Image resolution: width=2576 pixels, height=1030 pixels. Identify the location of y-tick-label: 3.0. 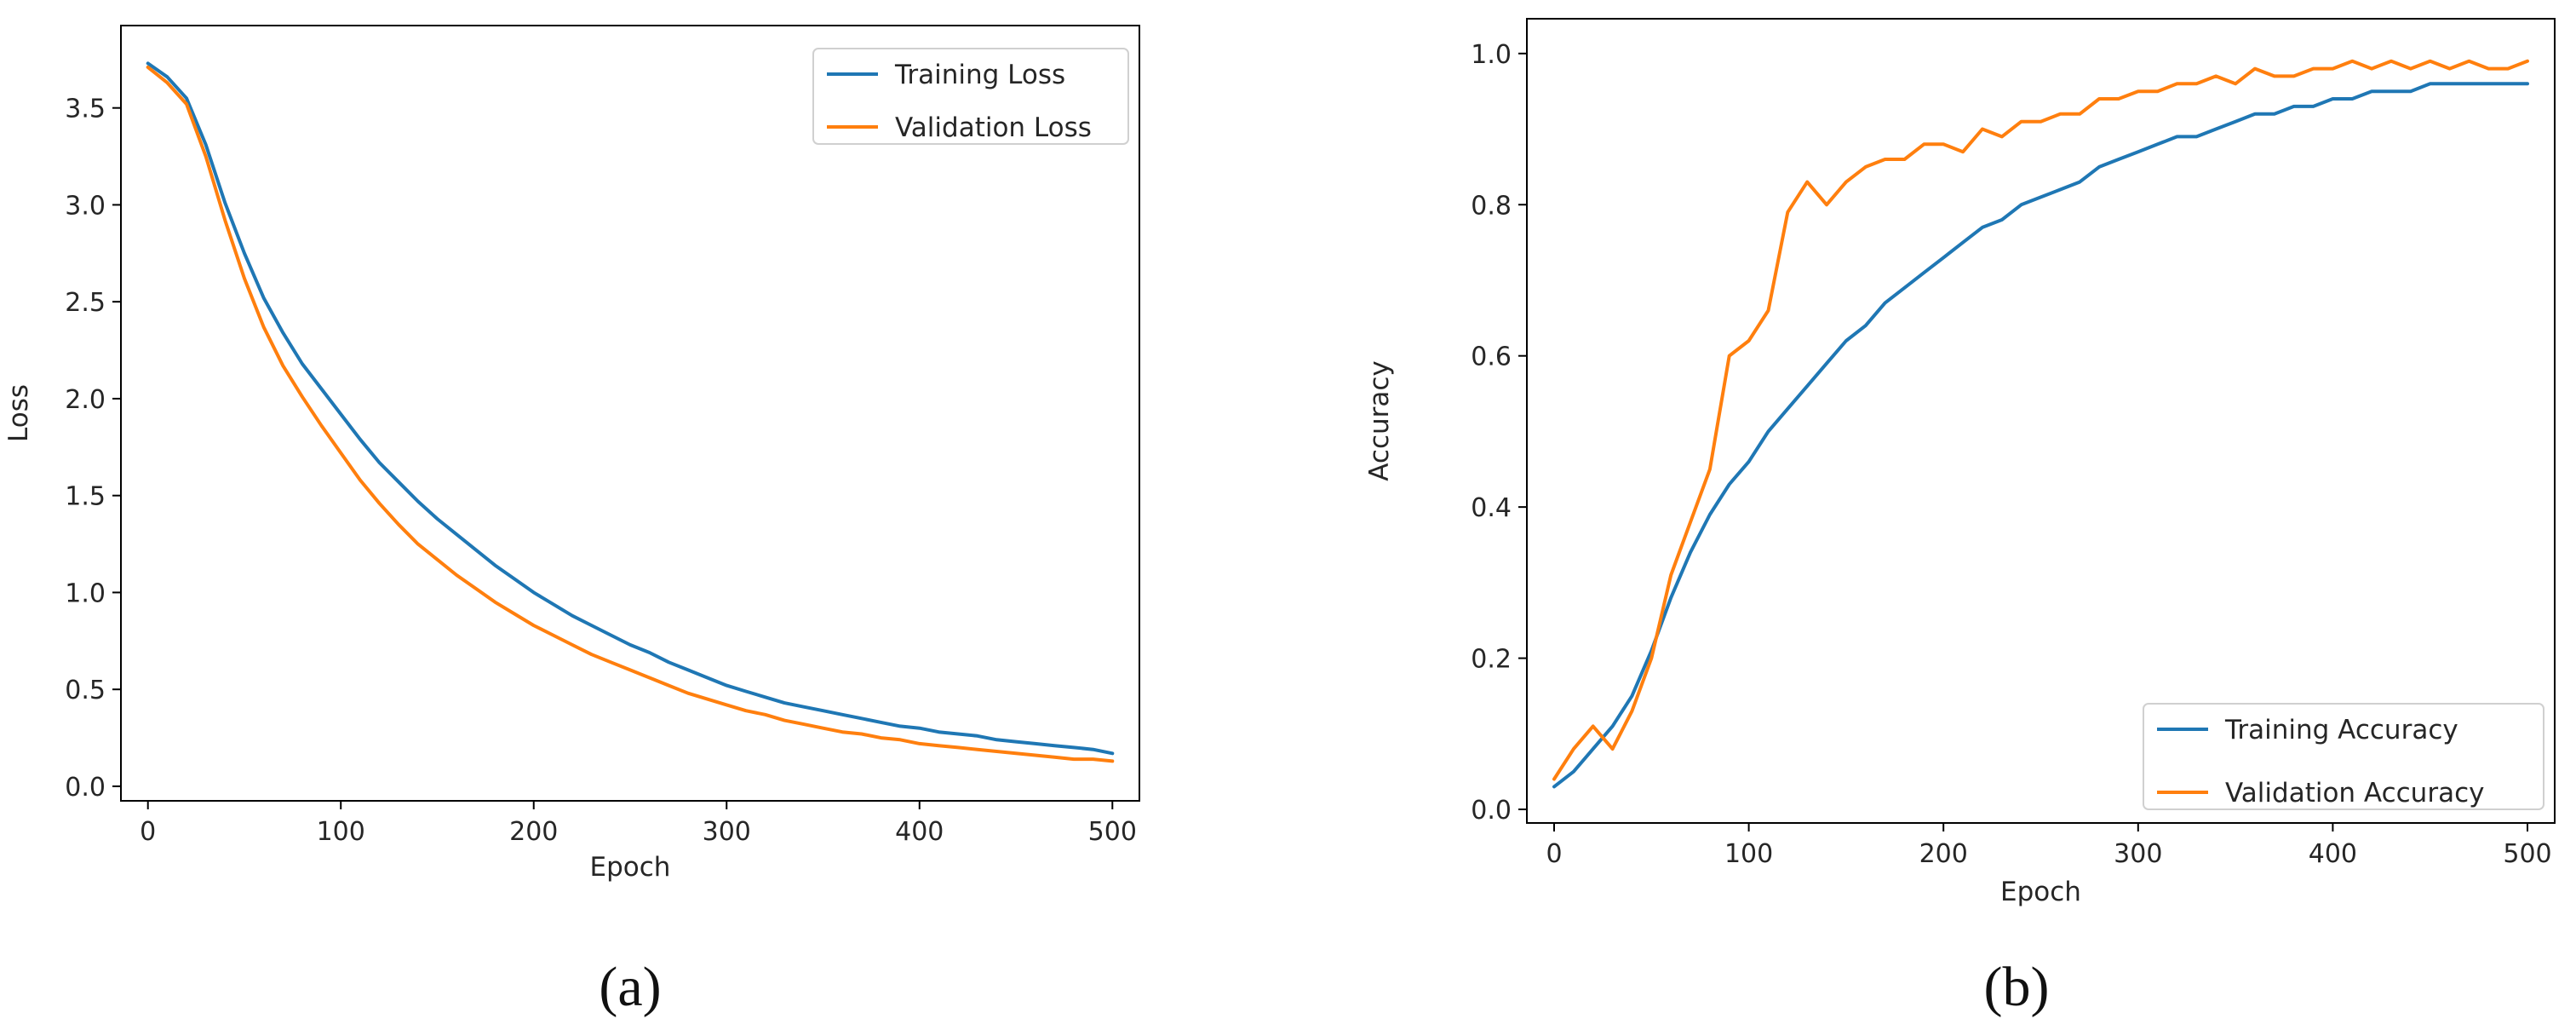
(85, 206).